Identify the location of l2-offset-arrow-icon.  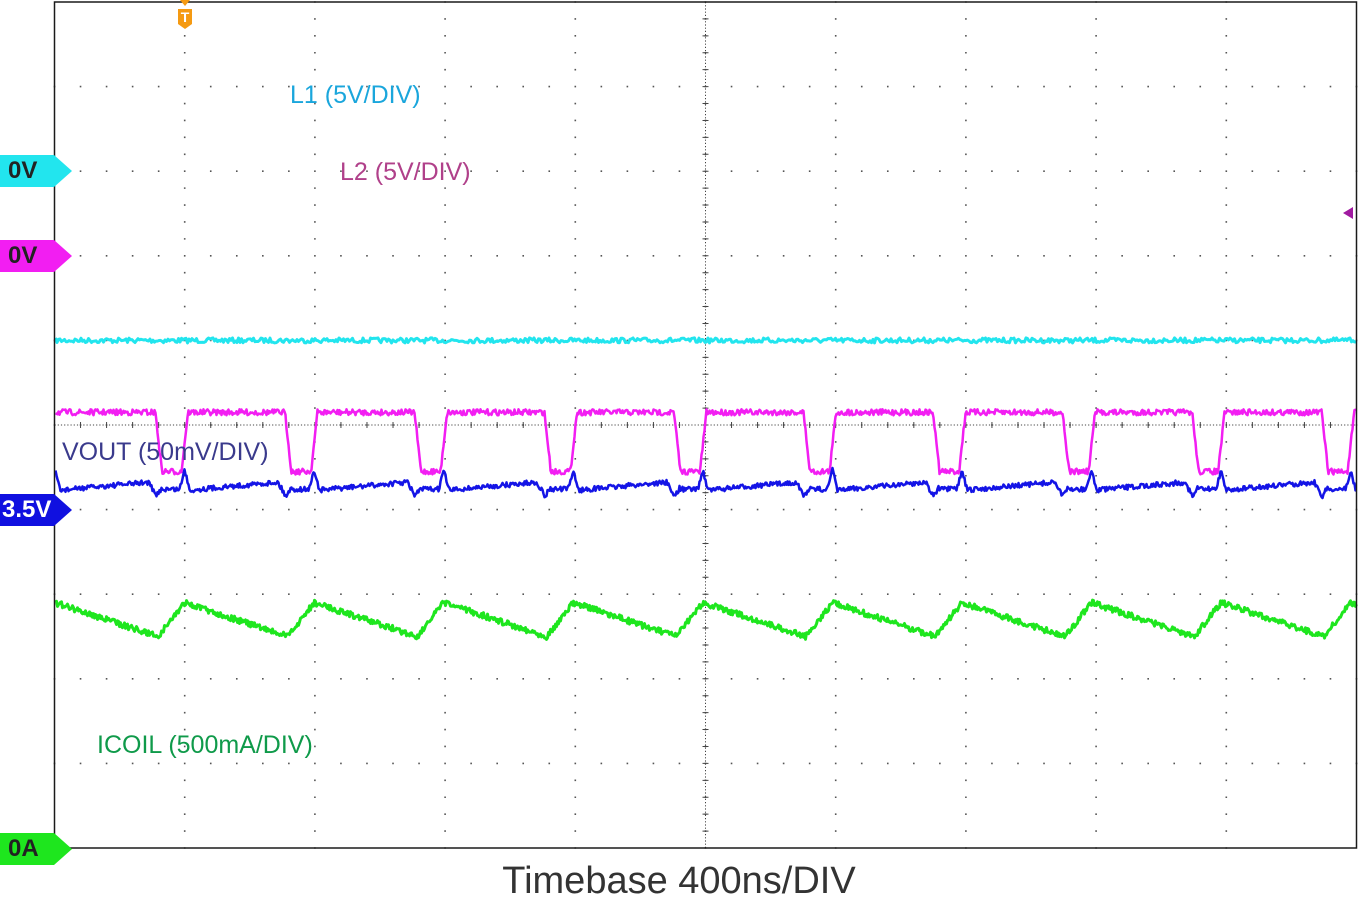
(1348, 213).